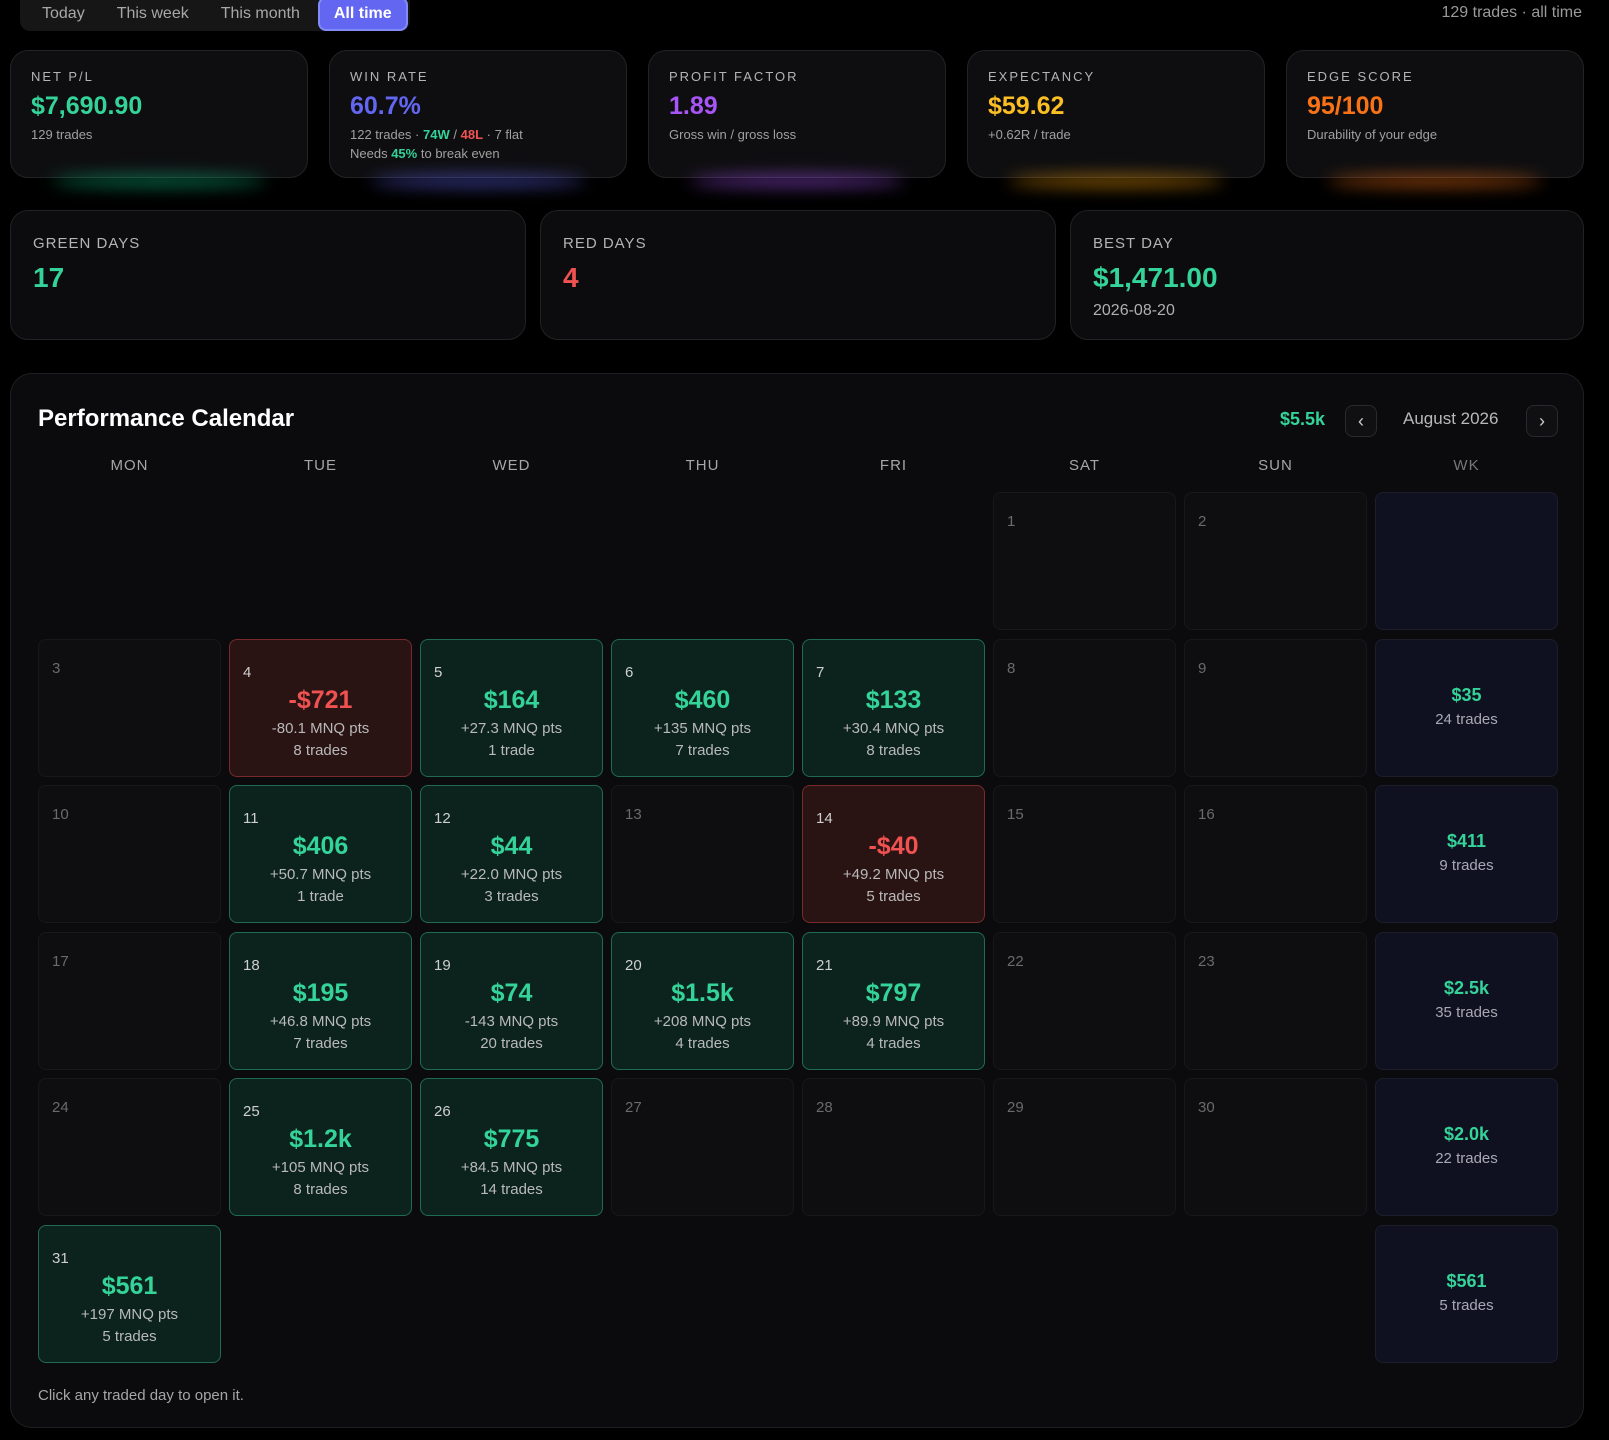 This screenshot has width=1609, height=1440. I want to click on week-trades: 22 trades, so click(1466, 1158).